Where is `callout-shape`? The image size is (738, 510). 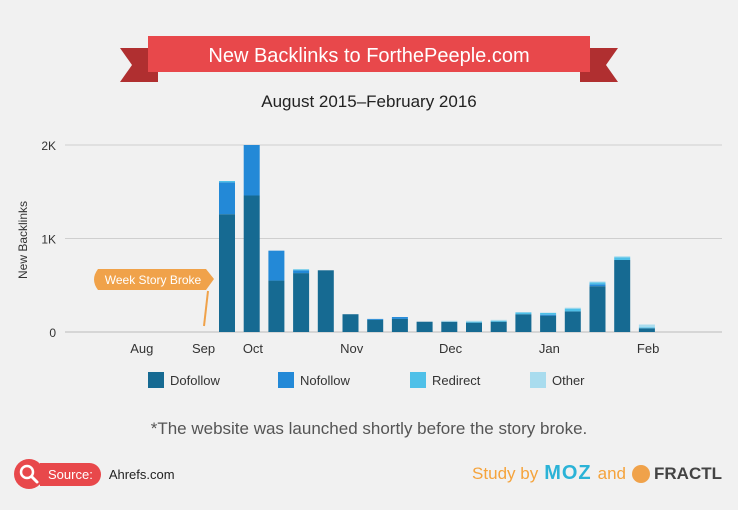 callout-shape is located at coordinates (154, 279).